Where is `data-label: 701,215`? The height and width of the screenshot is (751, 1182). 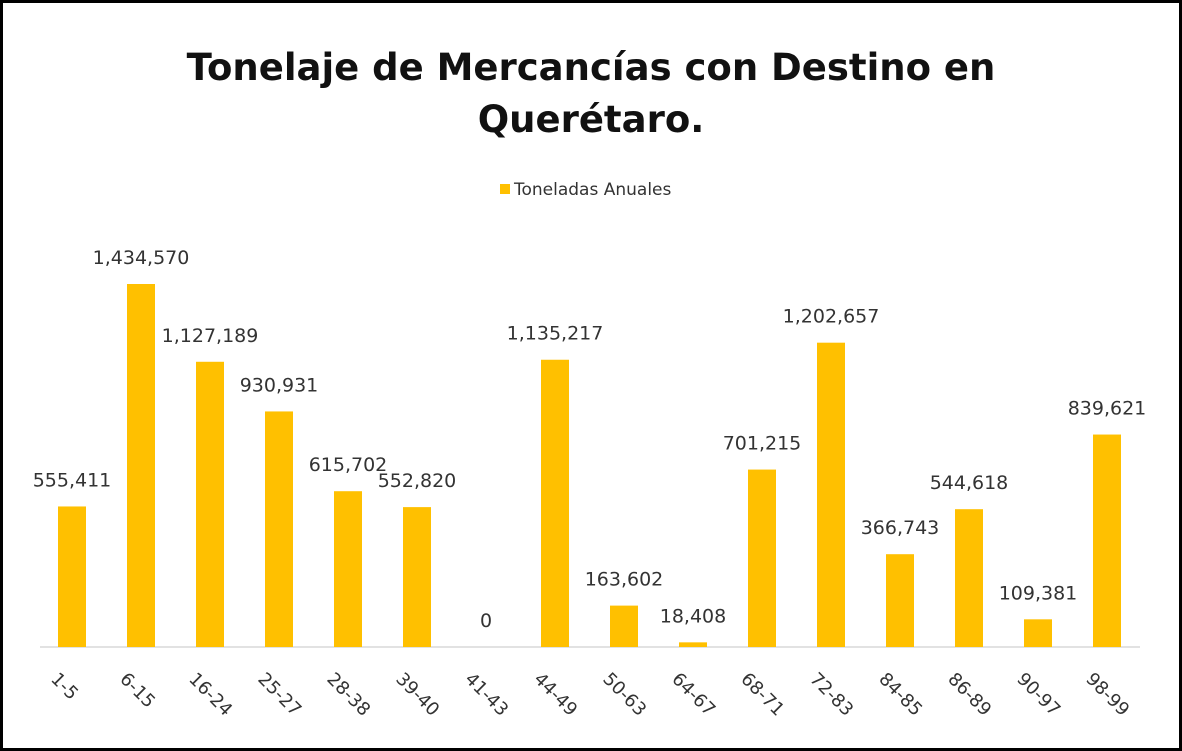 data-label: 701,215 is located at coordinates (762, 444).